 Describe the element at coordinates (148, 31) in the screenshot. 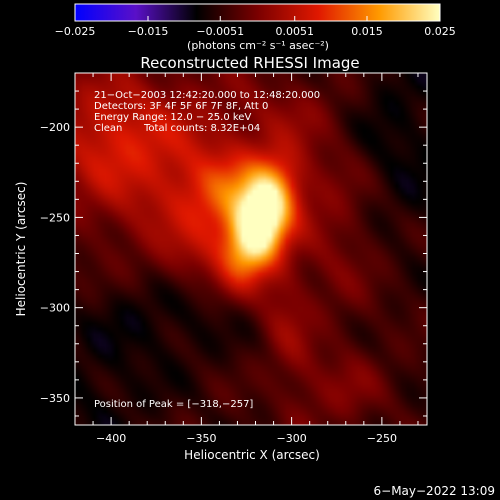

I see `colorbar-tick-label: −0.015` at that location.